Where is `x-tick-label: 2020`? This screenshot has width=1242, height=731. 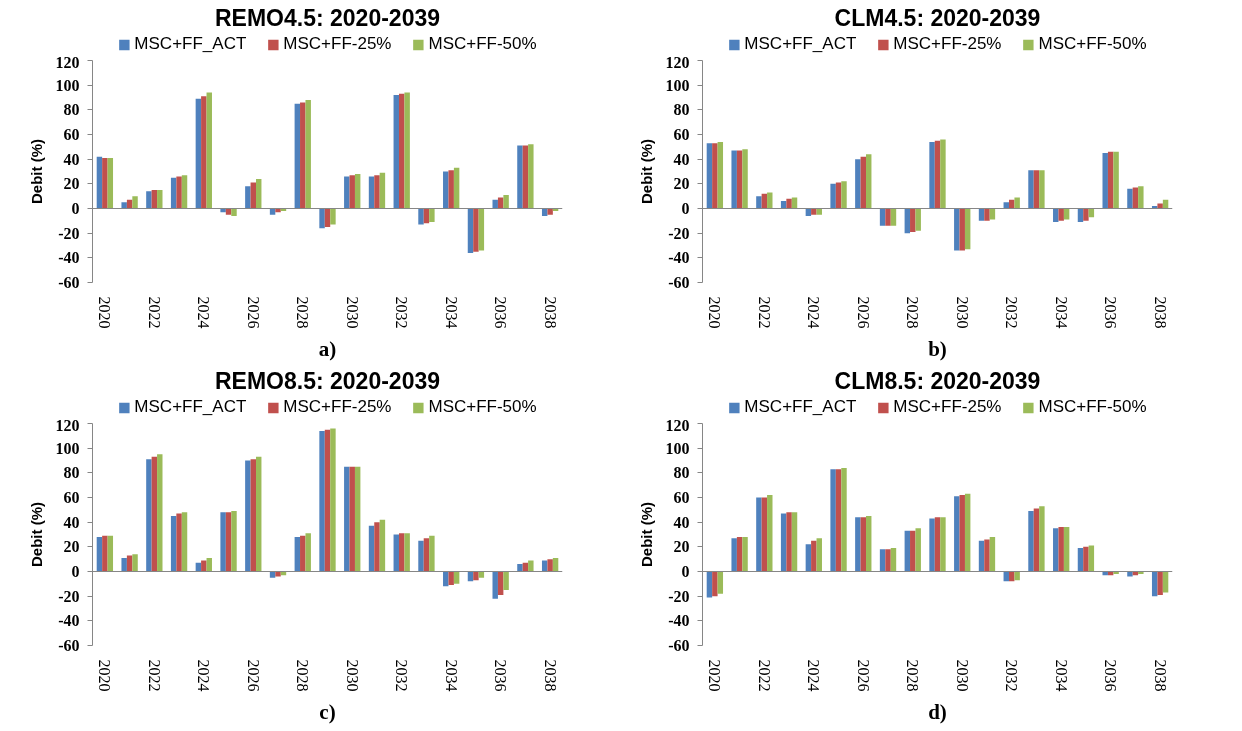
x-tick-label: 2020 is located at coordinates (105, 675).